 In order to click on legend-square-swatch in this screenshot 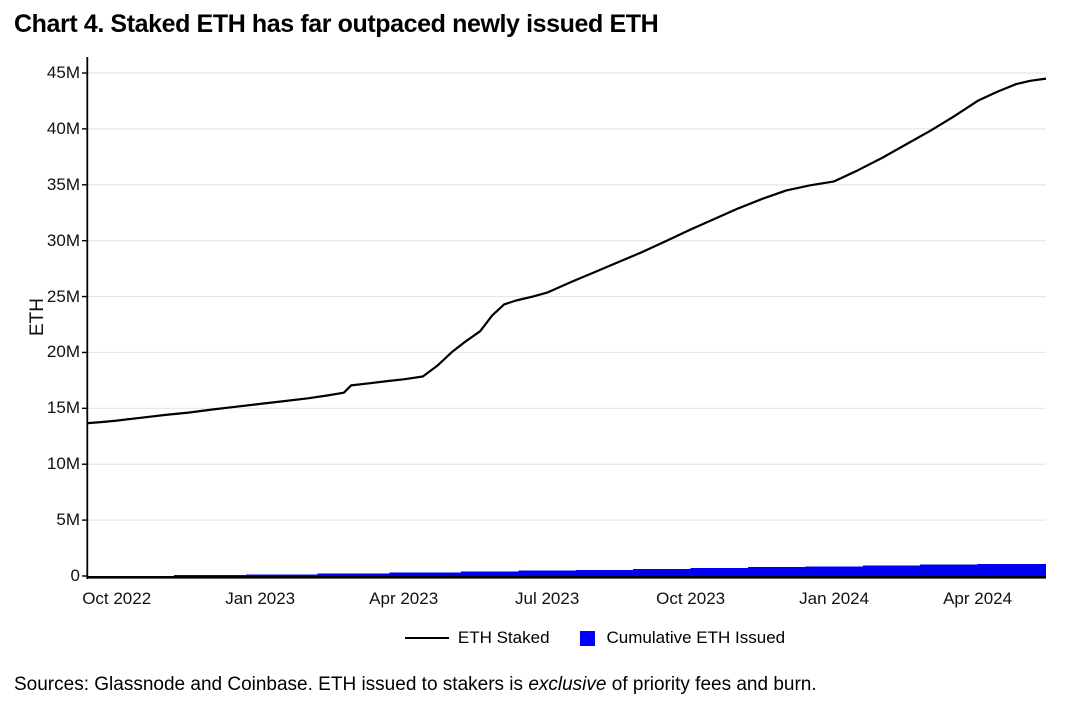, I will do `click(587, 638)`.